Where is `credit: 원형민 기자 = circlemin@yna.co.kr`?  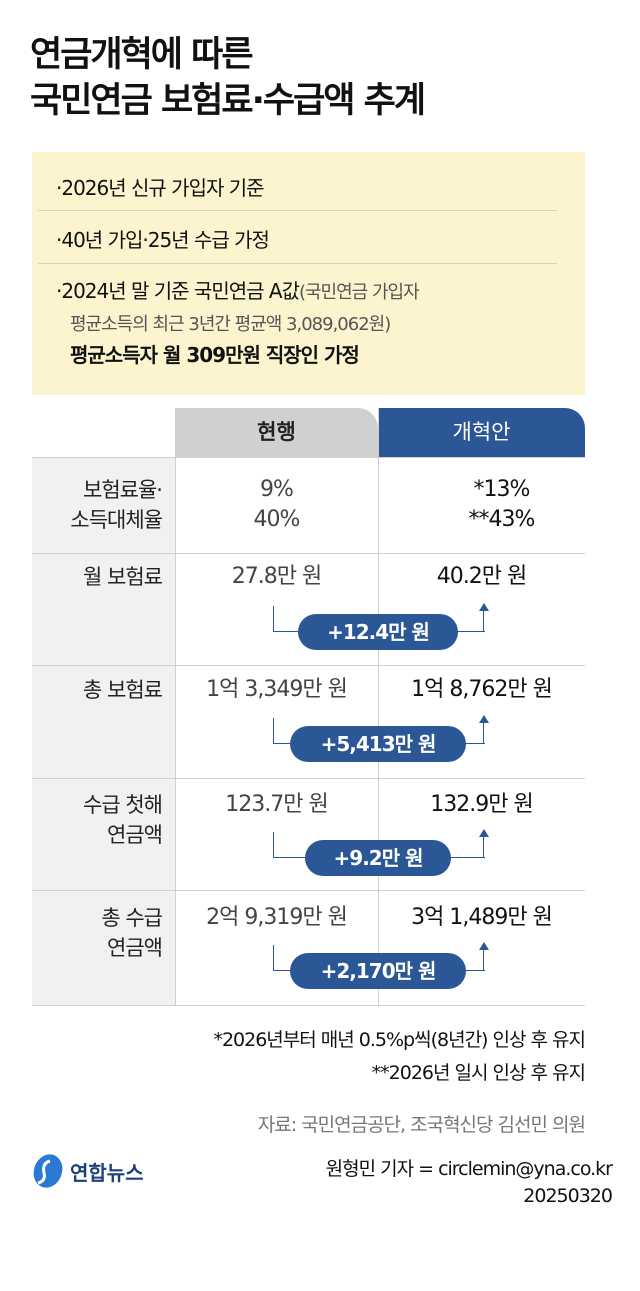
credit: 원형민 기자 = circlemin@yna.co.kr is located at coordinates (469, 1169).